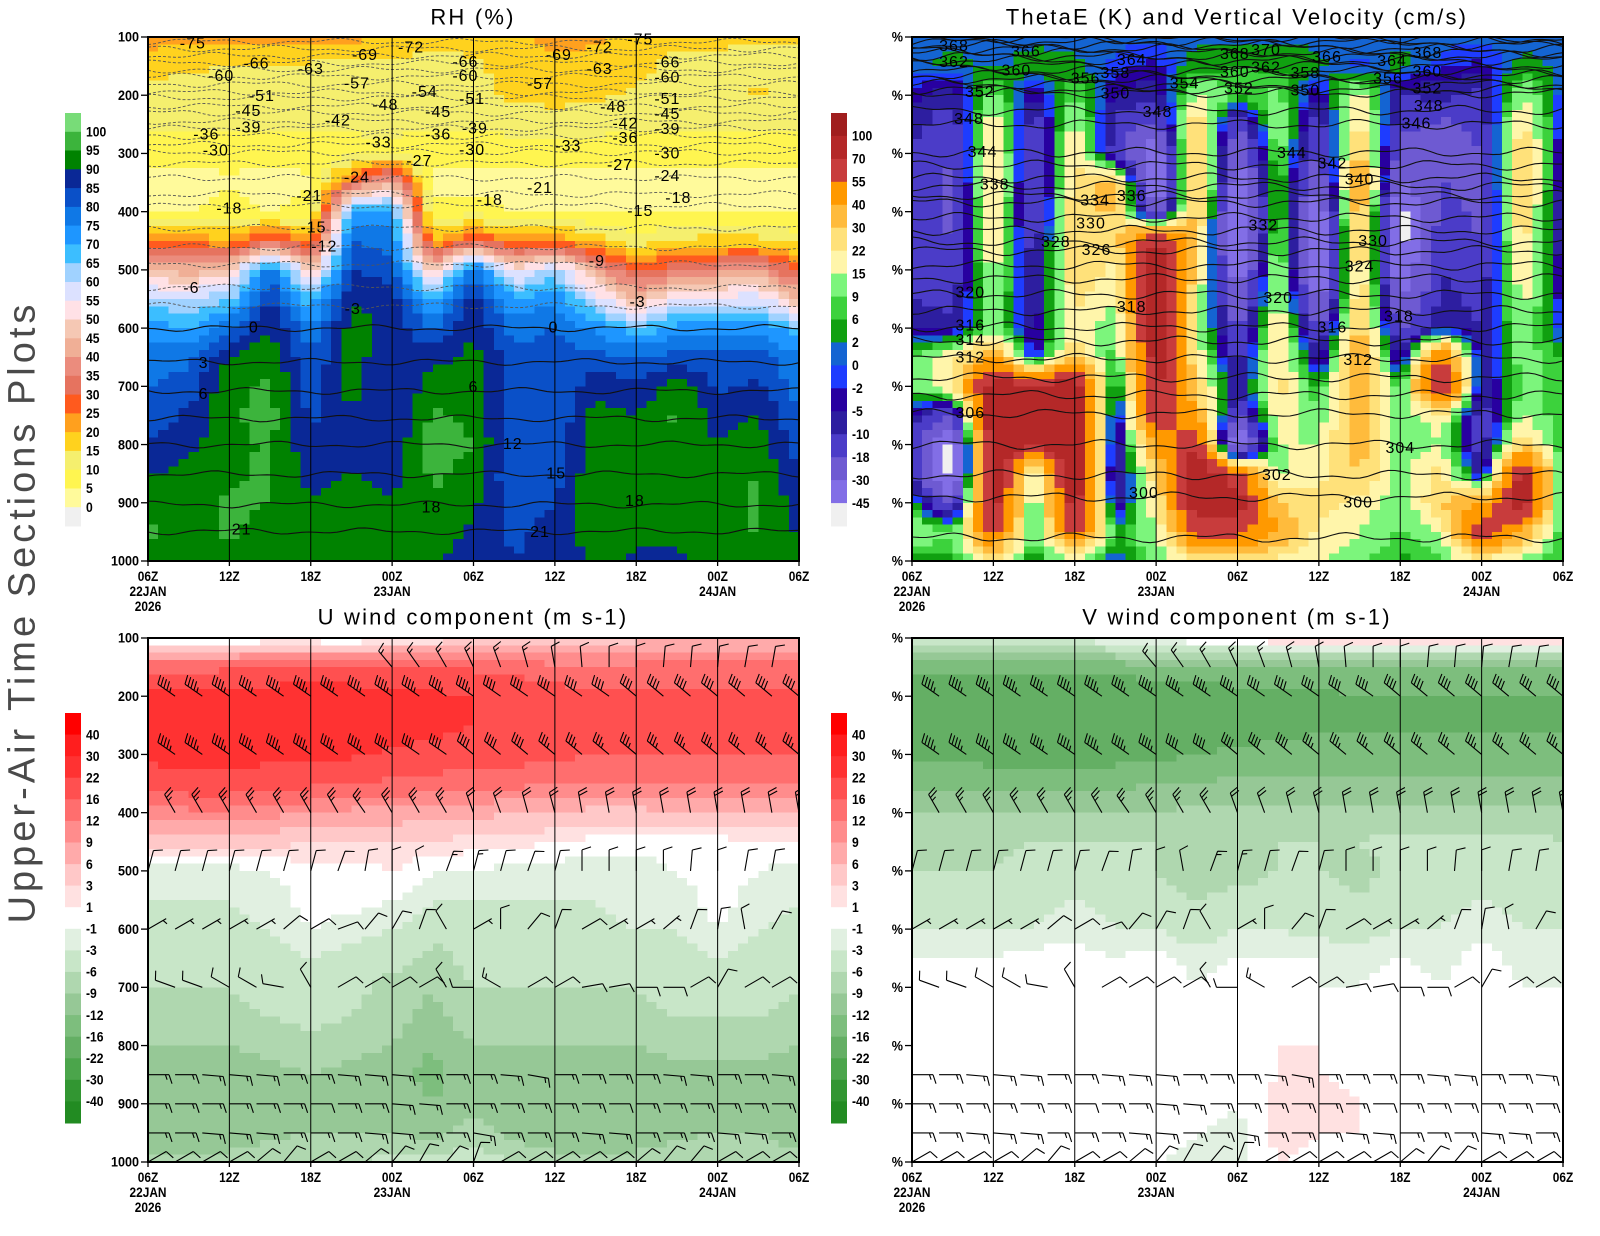 The image size is (1600, 1236). What do you see at coordinates (1563, 576) in the screenshot?
I see `x-tick-label: 06Z` at bounding box center [1563, 576].